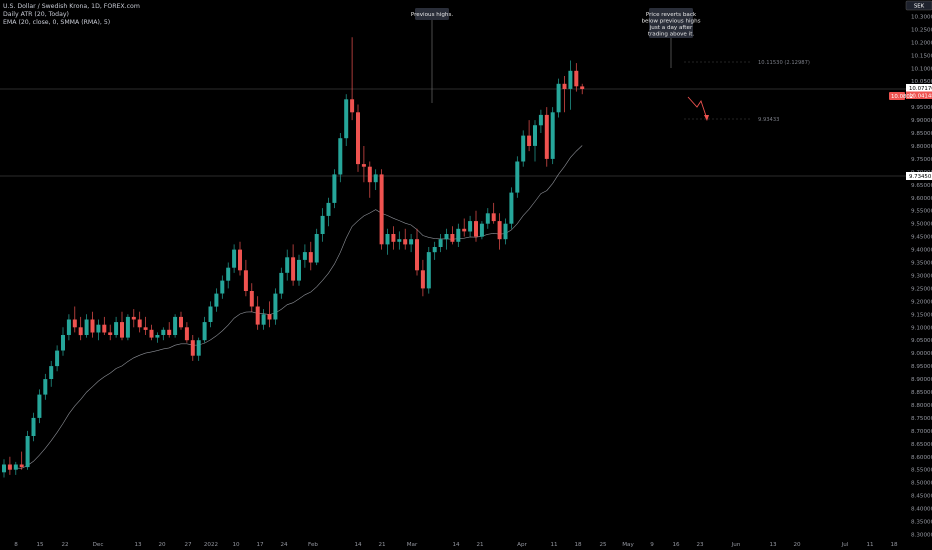  What do you see at coordinates (894, 545) in the screenshot?
I see `time-tick-label: 18` at bounding box center [894, 545].